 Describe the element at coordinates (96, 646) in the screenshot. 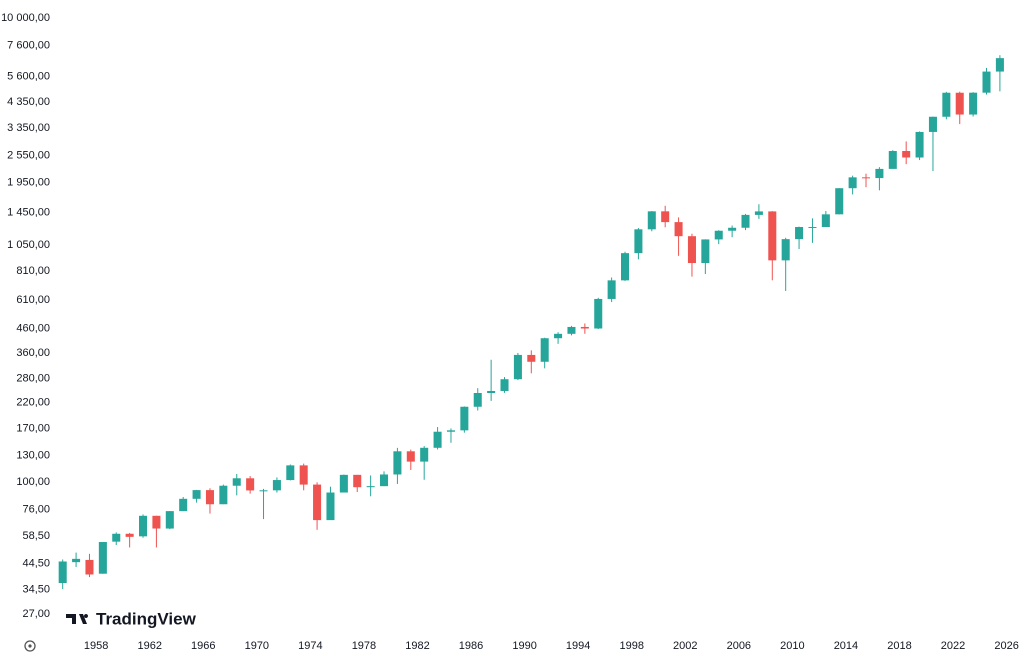

I see `x-tick-label: 1958` at that location.